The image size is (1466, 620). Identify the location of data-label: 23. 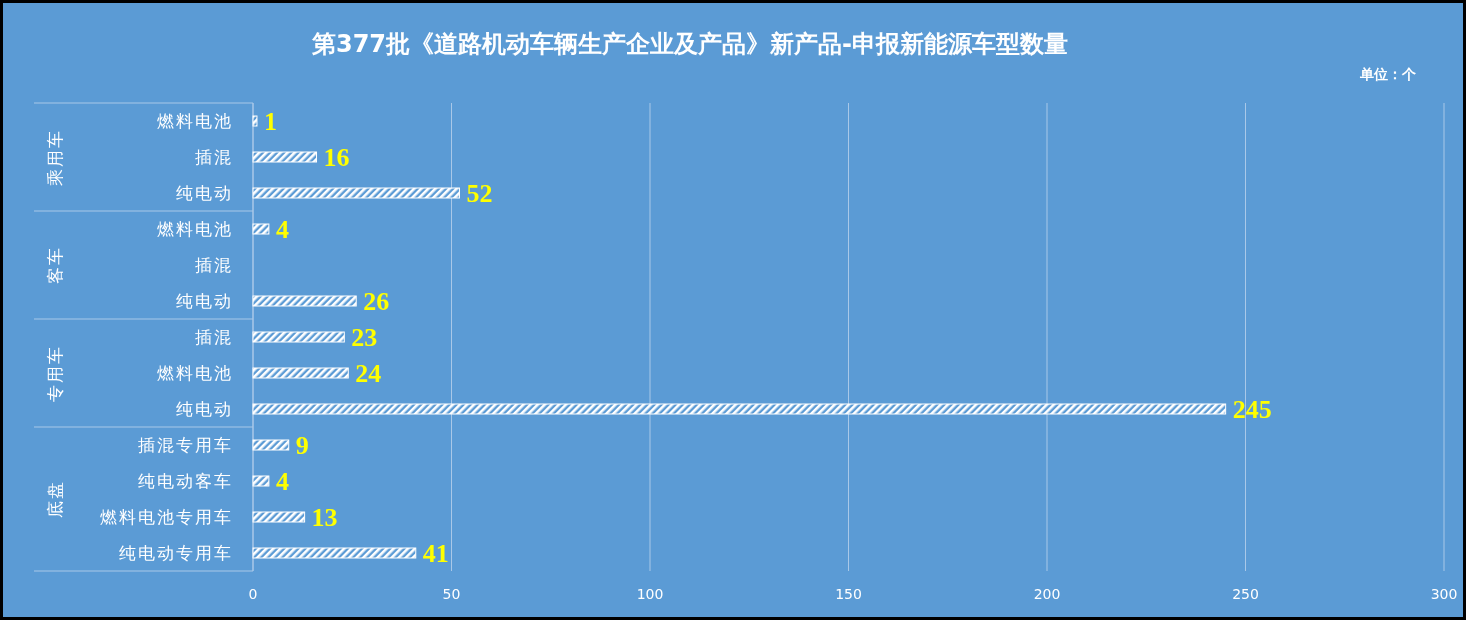
(364, 337).